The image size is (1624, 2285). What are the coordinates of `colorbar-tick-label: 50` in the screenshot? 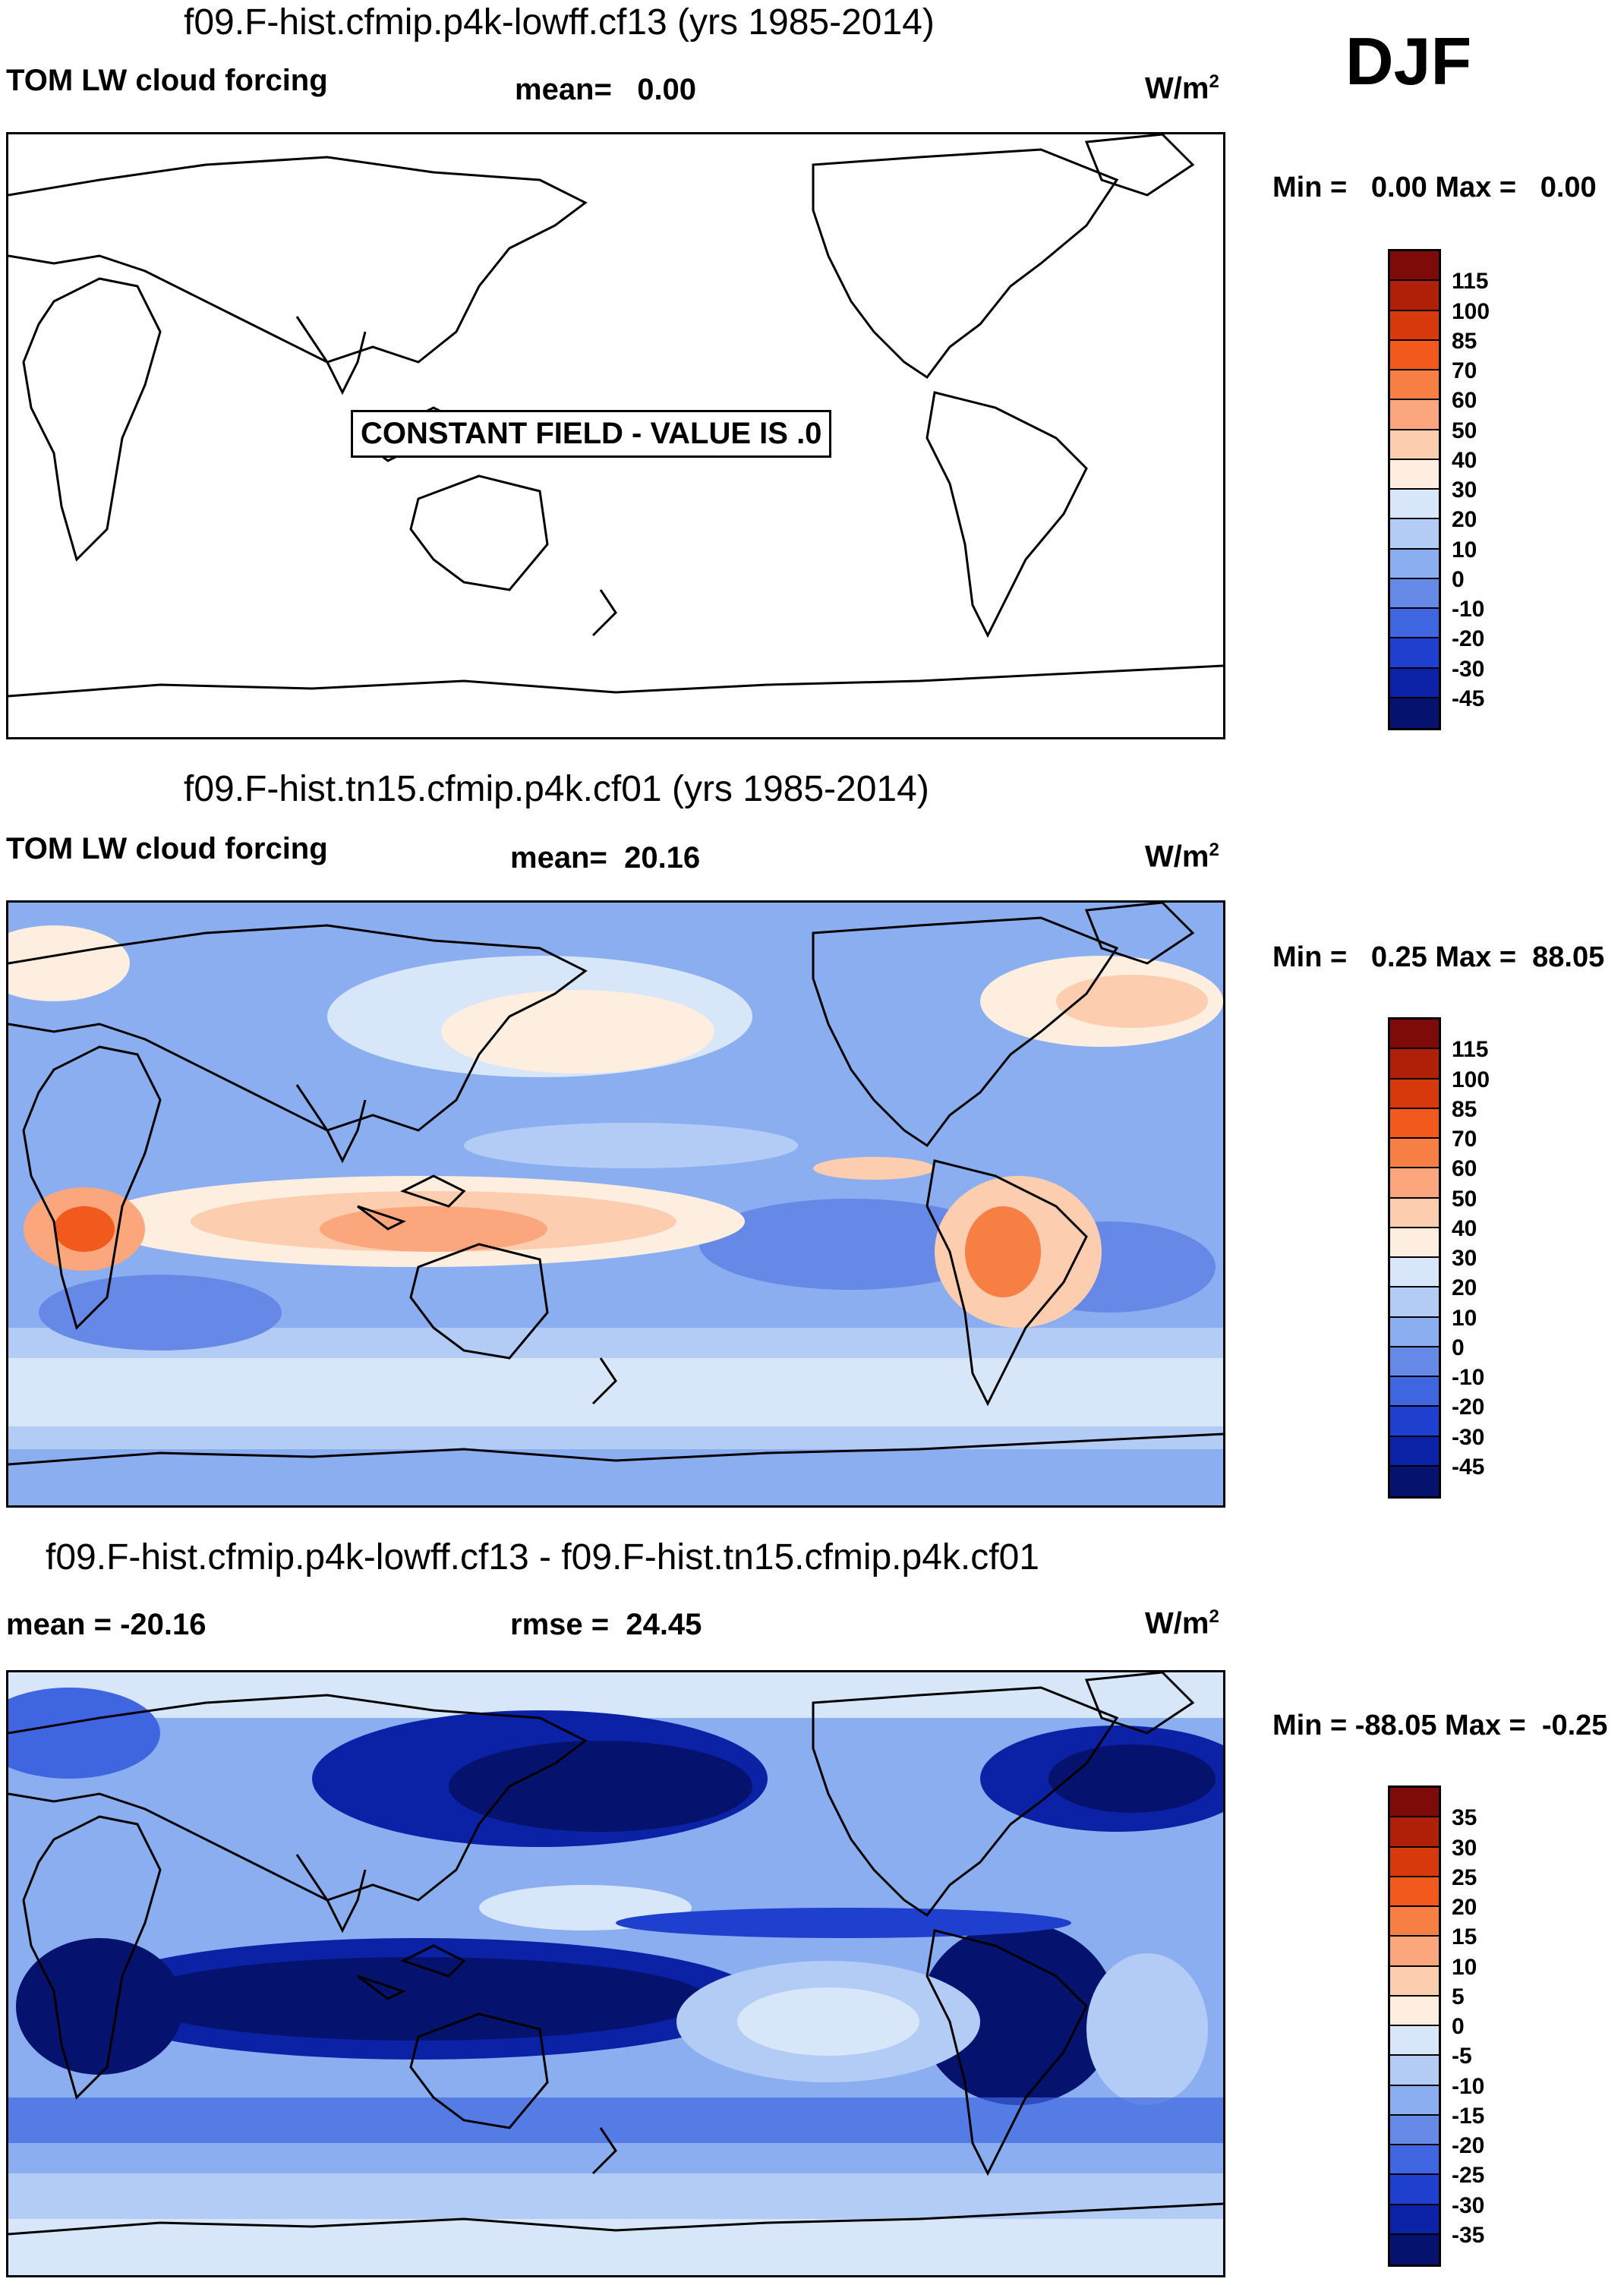 It's located at (1464, 1199).